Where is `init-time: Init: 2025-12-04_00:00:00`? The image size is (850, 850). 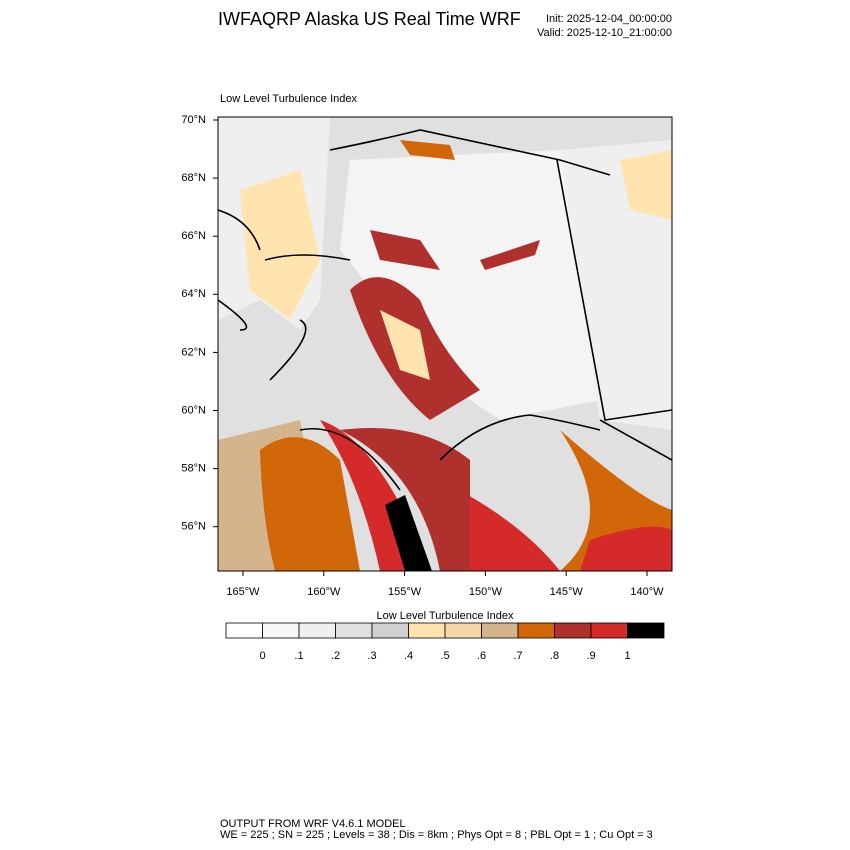 init-time: Init: 2025-12-04_00:00:00 is located at coordinates (609, 19).